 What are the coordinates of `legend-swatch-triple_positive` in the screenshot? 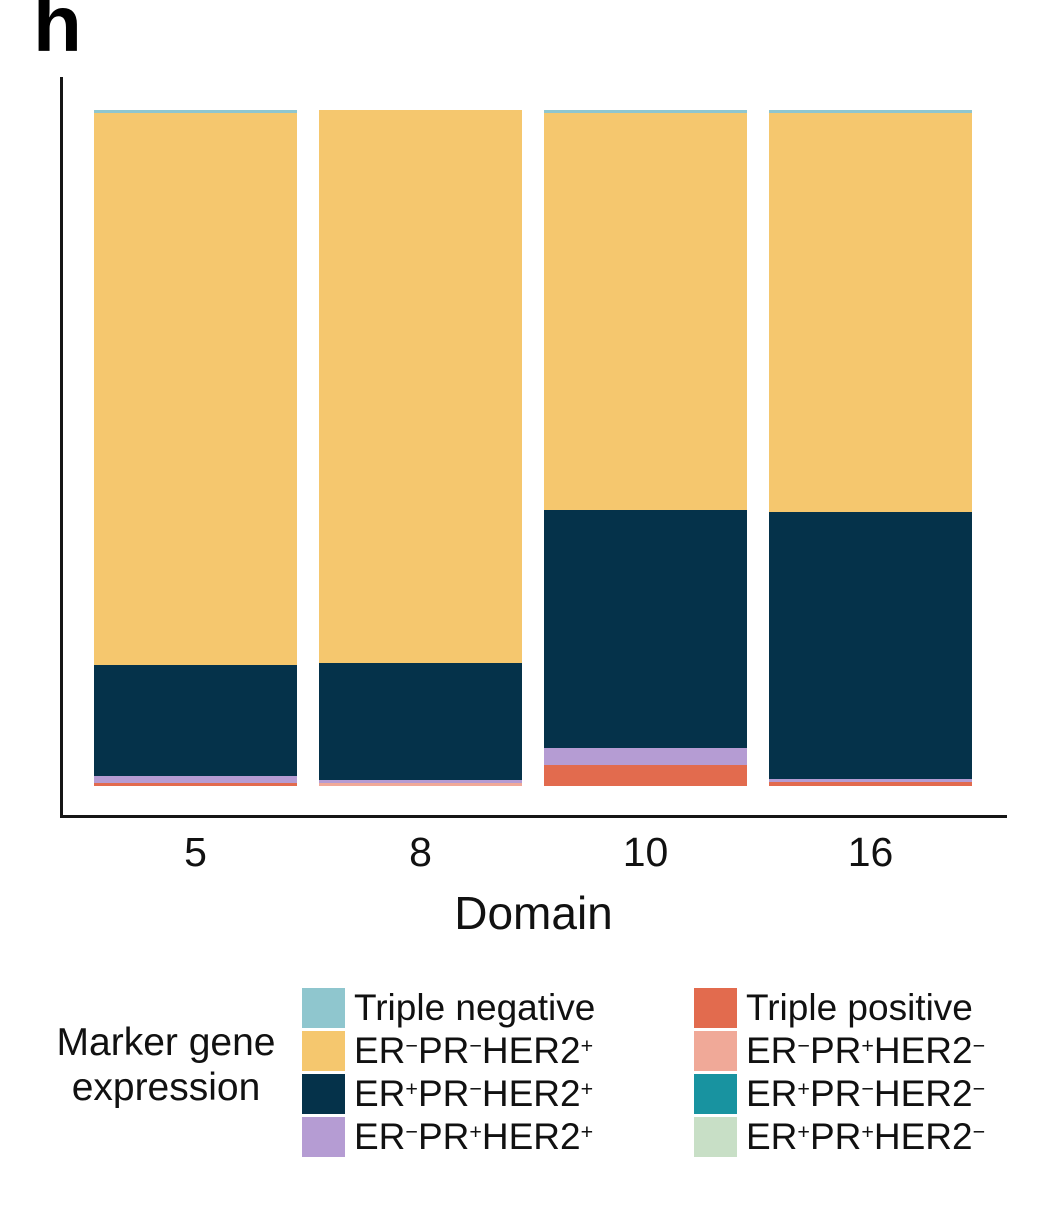 It's located at (715, 1008).